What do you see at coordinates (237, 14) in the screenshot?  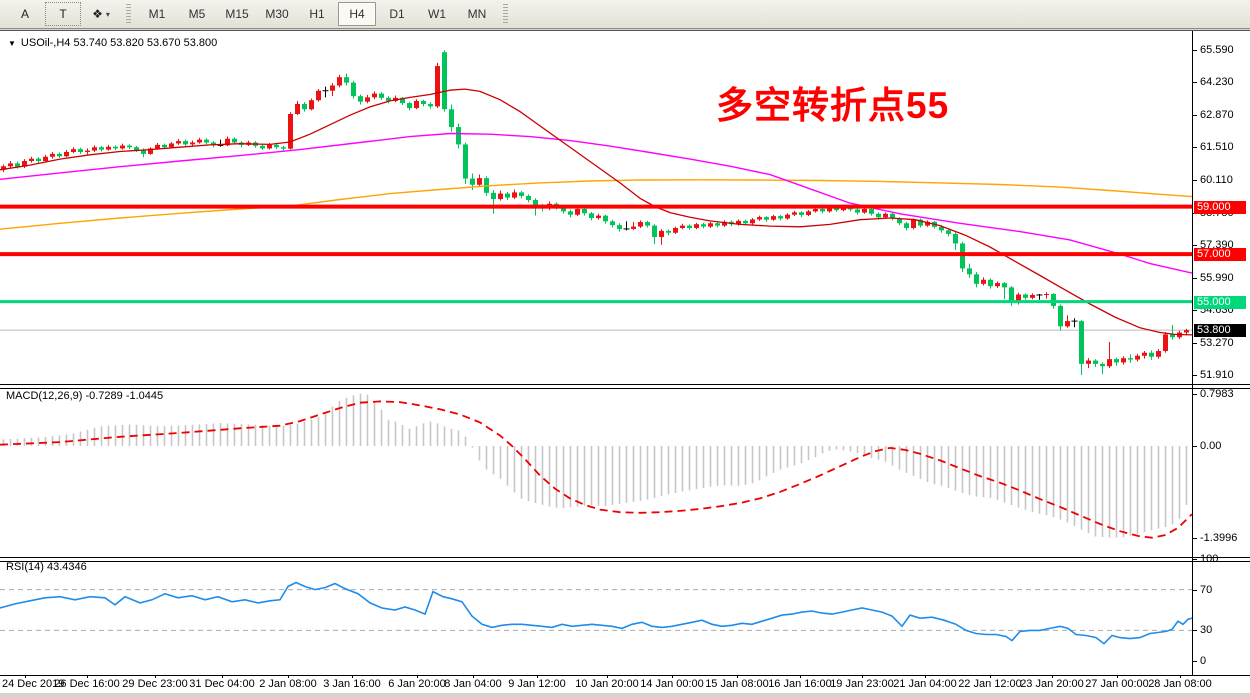 I see `timeframe-button-m15: M15` at bounding box center [237, 14].